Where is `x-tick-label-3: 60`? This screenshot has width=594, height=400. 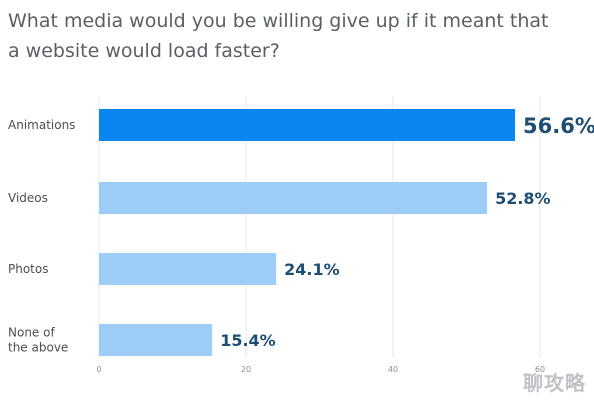 x-tick-label-3: 60 is located at coordinates (540, 369).